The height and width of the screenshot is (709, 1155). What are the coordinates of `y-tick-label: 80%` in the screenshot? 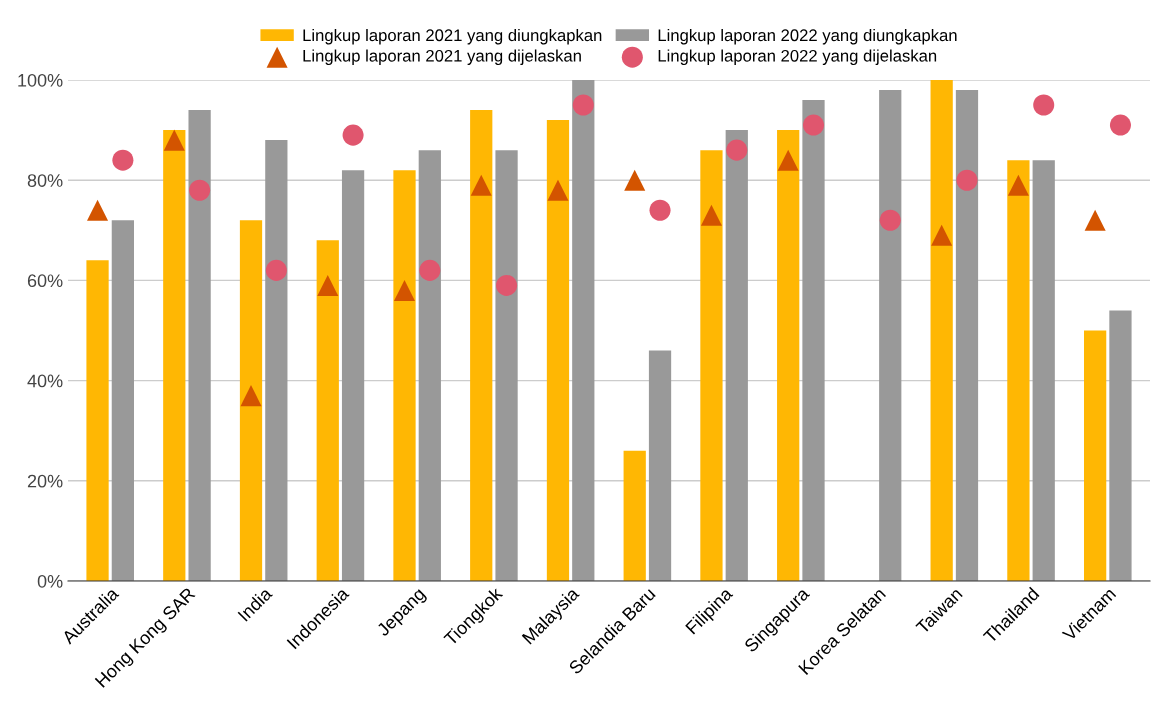 It's located at (45, 180).